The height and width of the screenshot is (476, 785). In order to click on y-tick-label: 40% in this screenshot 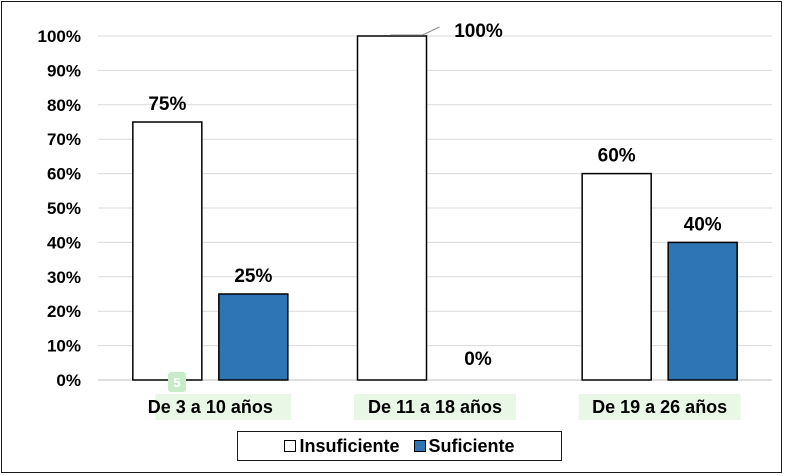, I will do `click(64, 242)`.